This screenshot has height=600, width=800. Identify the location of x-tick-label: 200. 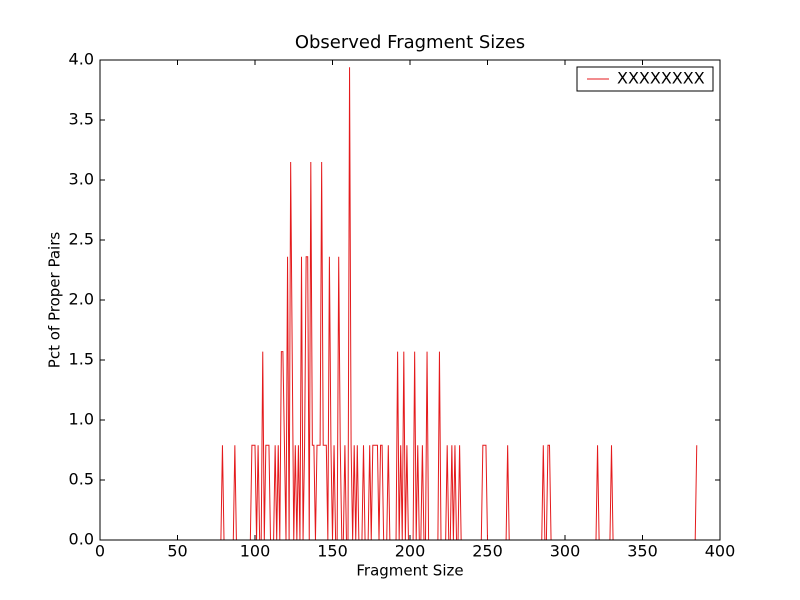
(410, 551).